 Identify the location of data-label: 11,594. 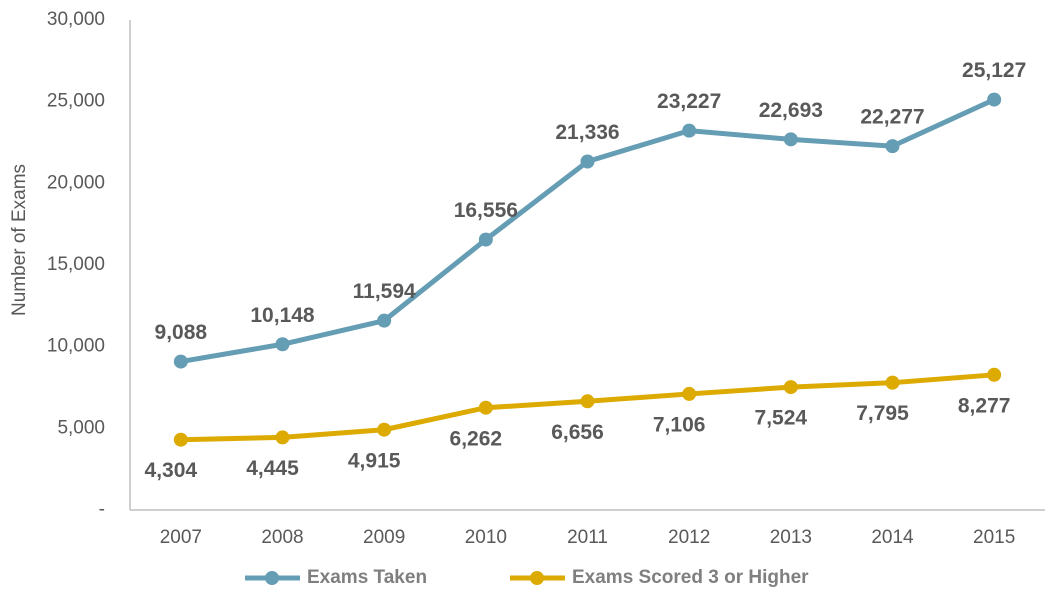
(384, 291).